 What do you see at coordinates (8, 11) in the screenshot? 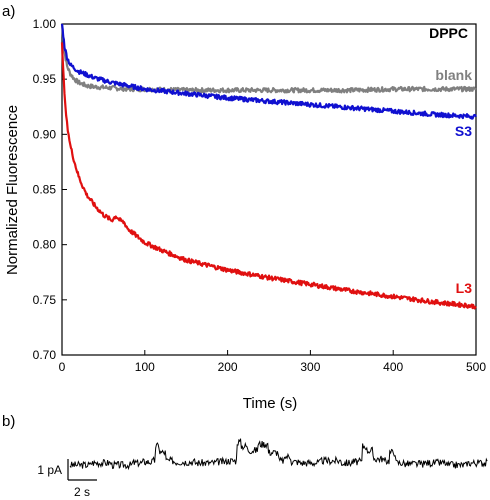
I see `panel-a-label: a)` at bounding box center [8, 11].